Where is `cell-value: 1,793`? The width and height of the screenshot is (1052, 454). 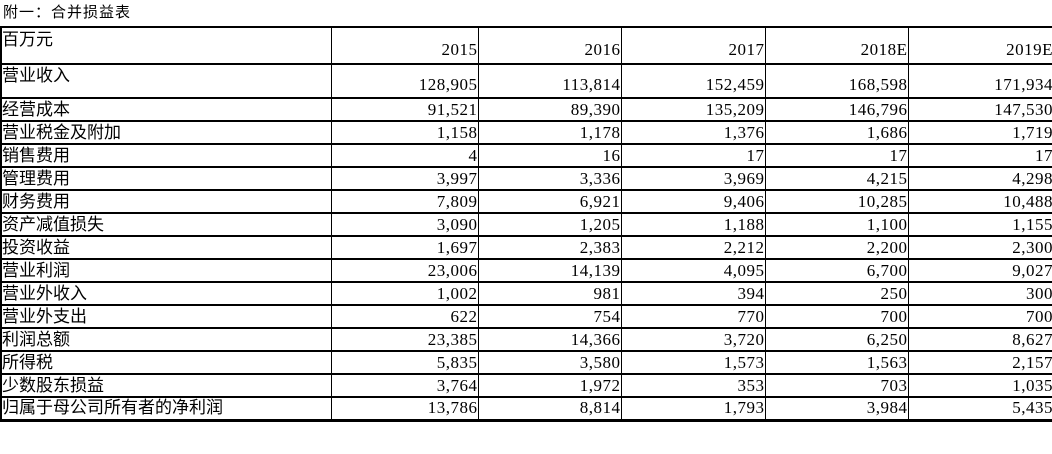
cell-value: 1,793 is located at coordinates (693, 408).